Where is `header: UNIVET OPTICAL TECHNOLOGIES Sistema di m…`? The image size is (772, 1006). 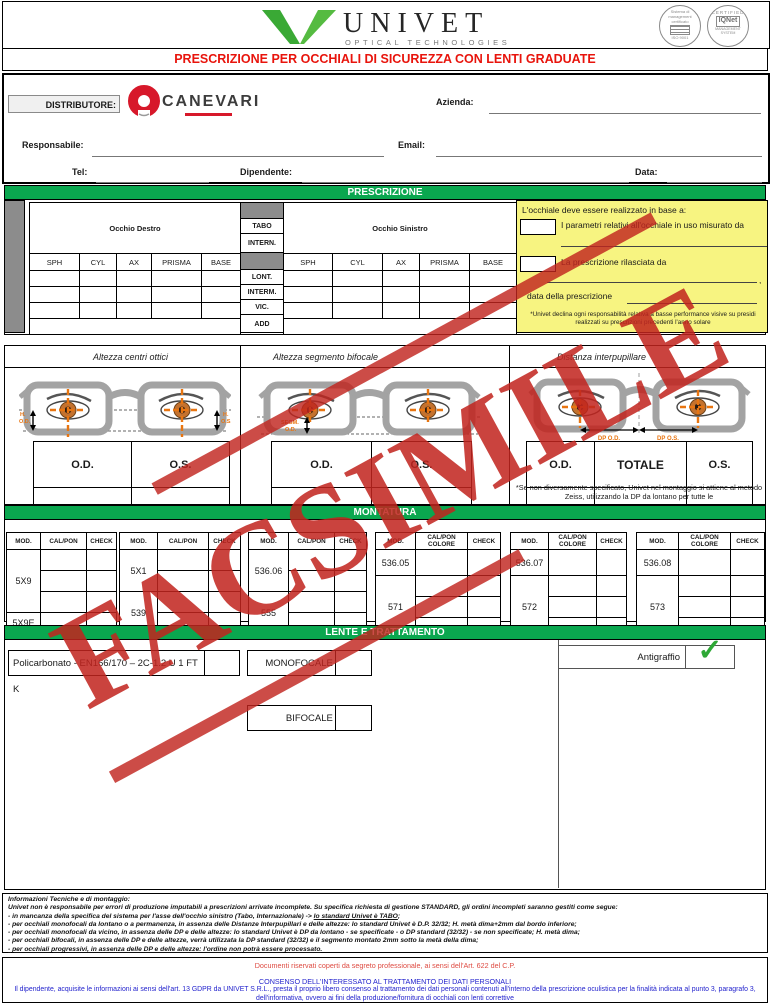
header: UNIVET OPTICAL TECHNOLOGIES Sistema di m… is located at coordinates (386, 25).